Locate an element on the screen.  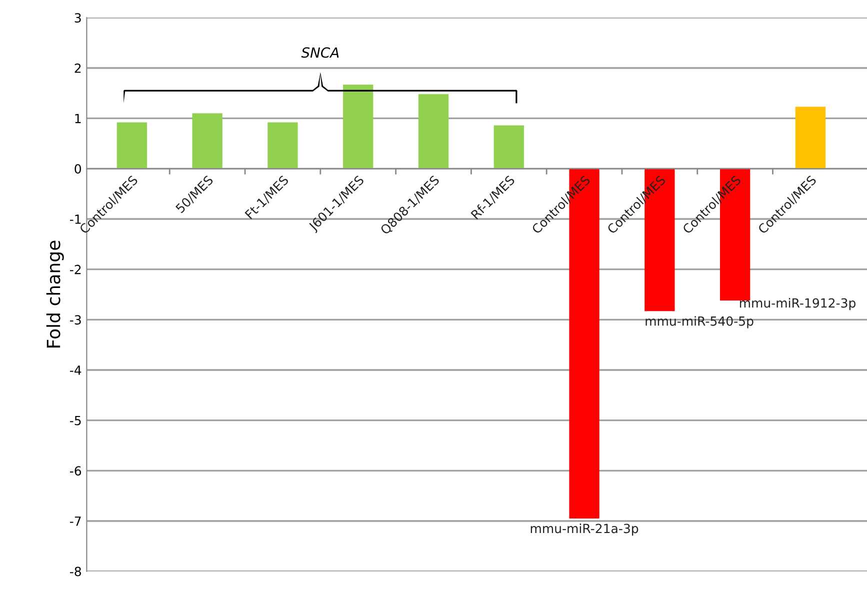
y-tick-label: -8 is located at coordinates (75, 571).